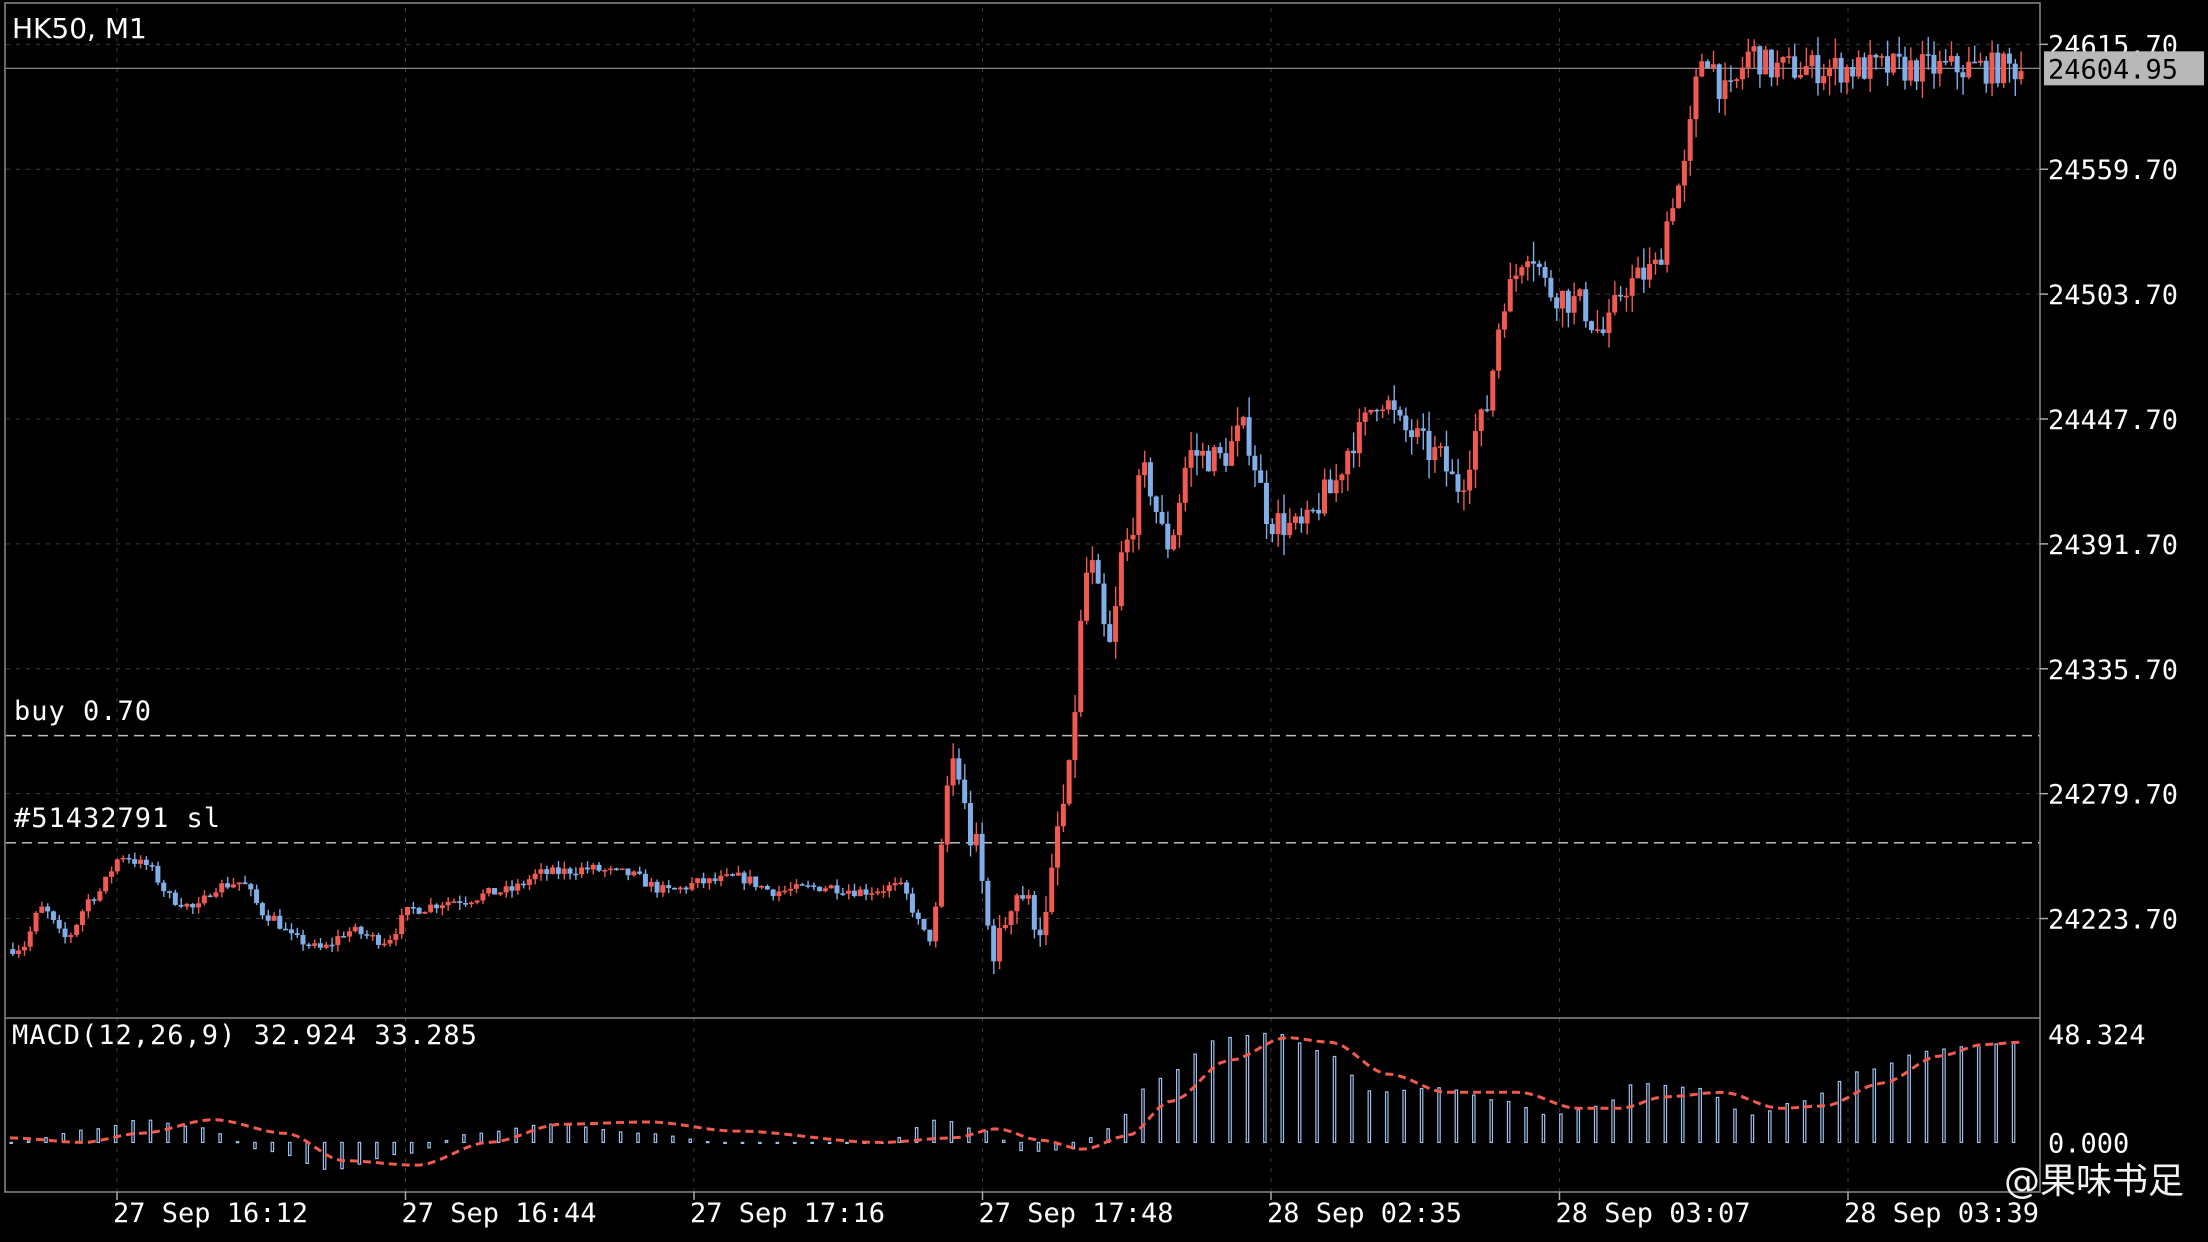  What do you see at coordinates (83, 711) in the screenshot?
I see `buy-order-label: buy 0.70` at bounding box center [83, 711].